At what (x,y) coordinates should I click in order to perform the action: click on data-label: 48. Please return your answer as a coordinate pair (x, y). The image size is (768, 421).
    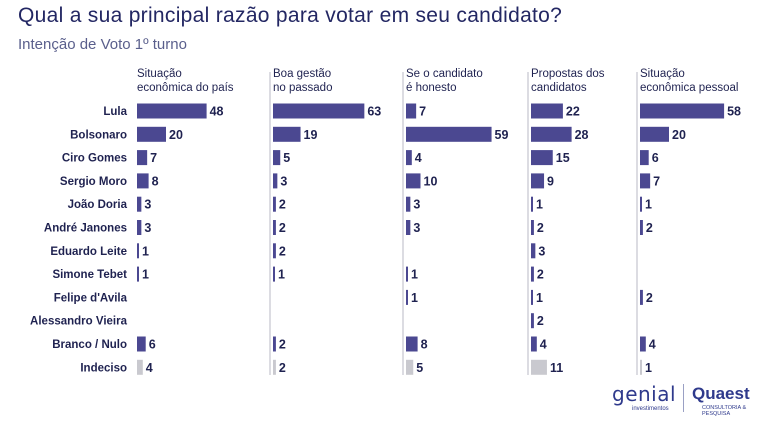
    Looking at the image, I should click on (217, 112).